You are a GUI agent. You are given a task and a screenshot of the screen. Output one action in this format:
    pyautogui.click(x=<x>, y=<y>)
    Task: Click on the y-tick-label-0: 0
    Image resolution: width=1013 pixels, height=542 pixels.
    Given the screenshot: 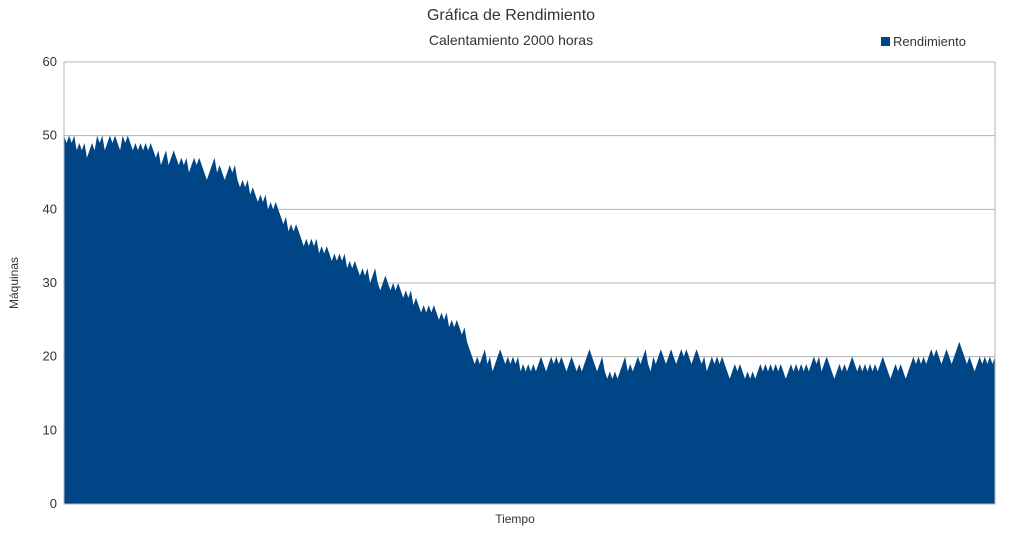 What is the action you would take?
    pyautogui.click(x=53, y=503)
    